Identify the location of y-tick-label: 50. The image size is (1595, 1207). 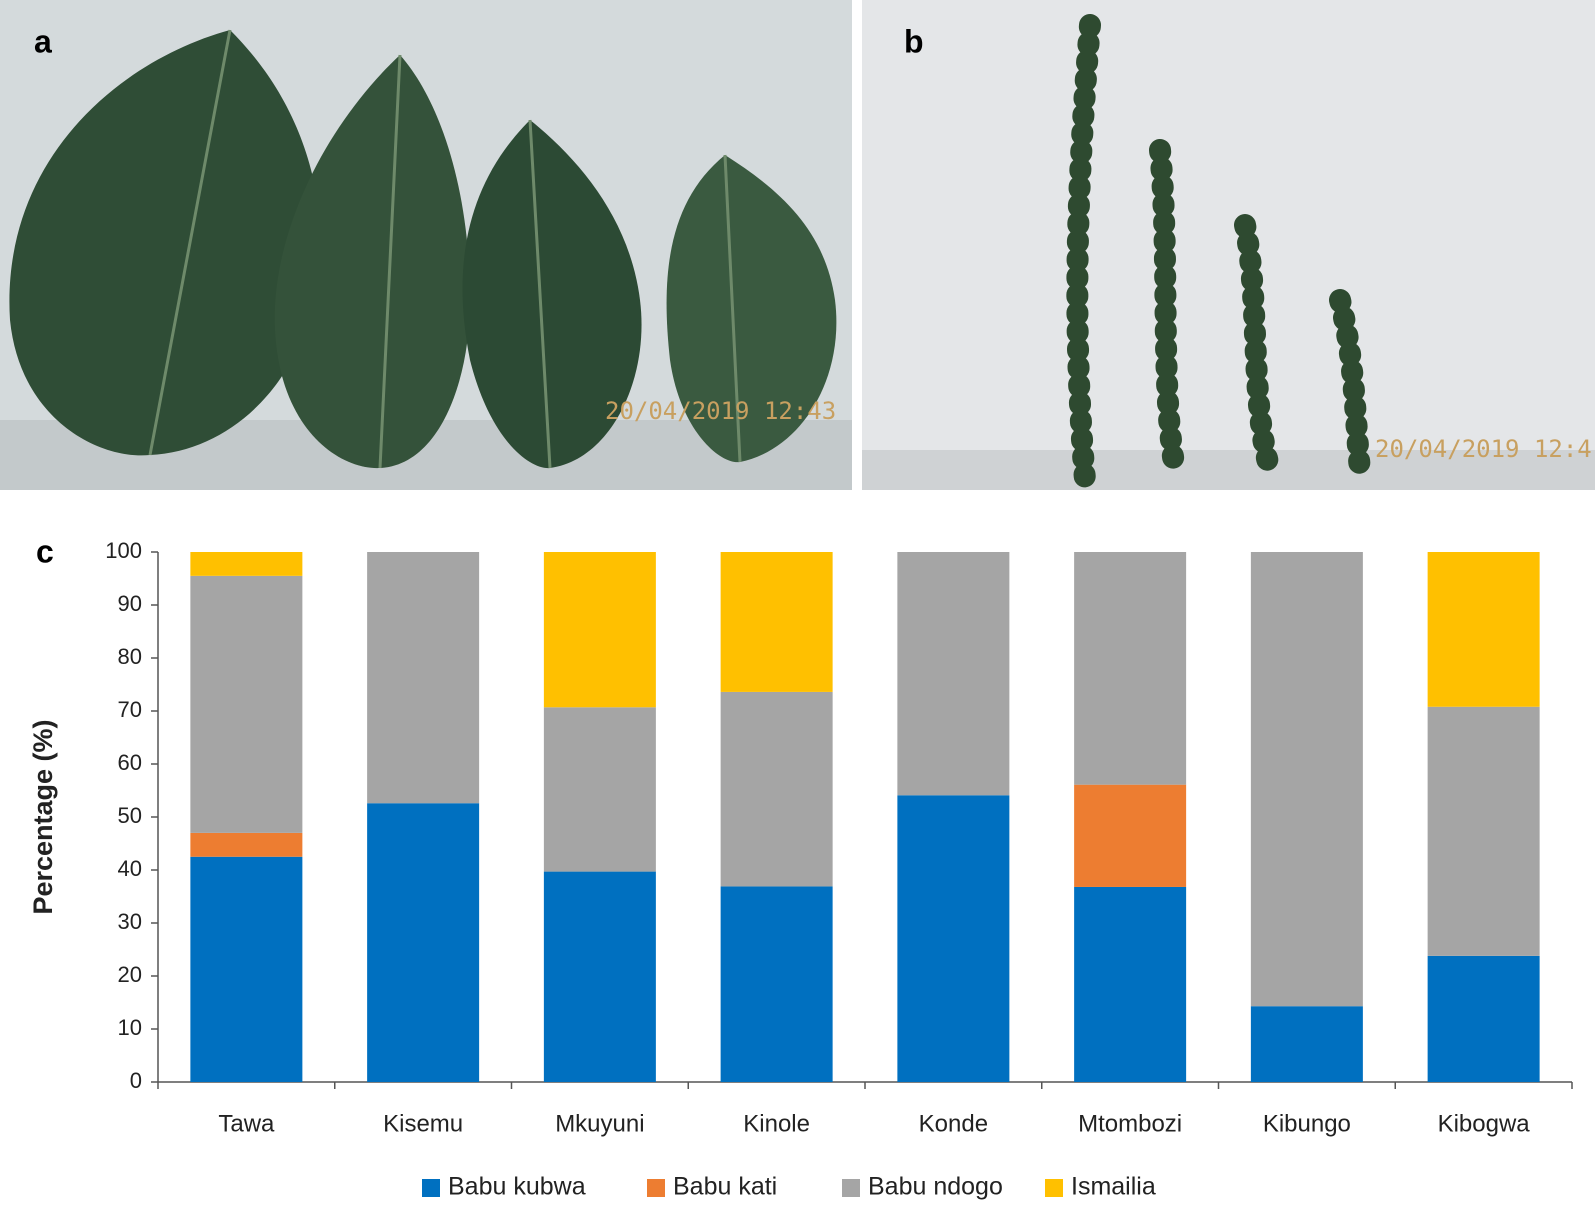
(130, 815).